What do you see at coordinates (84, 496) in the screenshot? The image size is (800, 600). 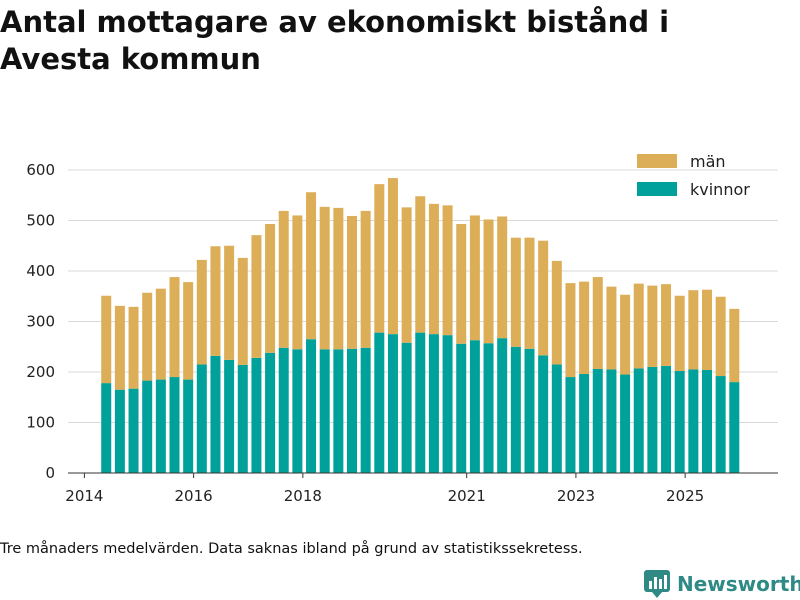 I see `x-tick-label: 2014` at bounding box center [84, 496].